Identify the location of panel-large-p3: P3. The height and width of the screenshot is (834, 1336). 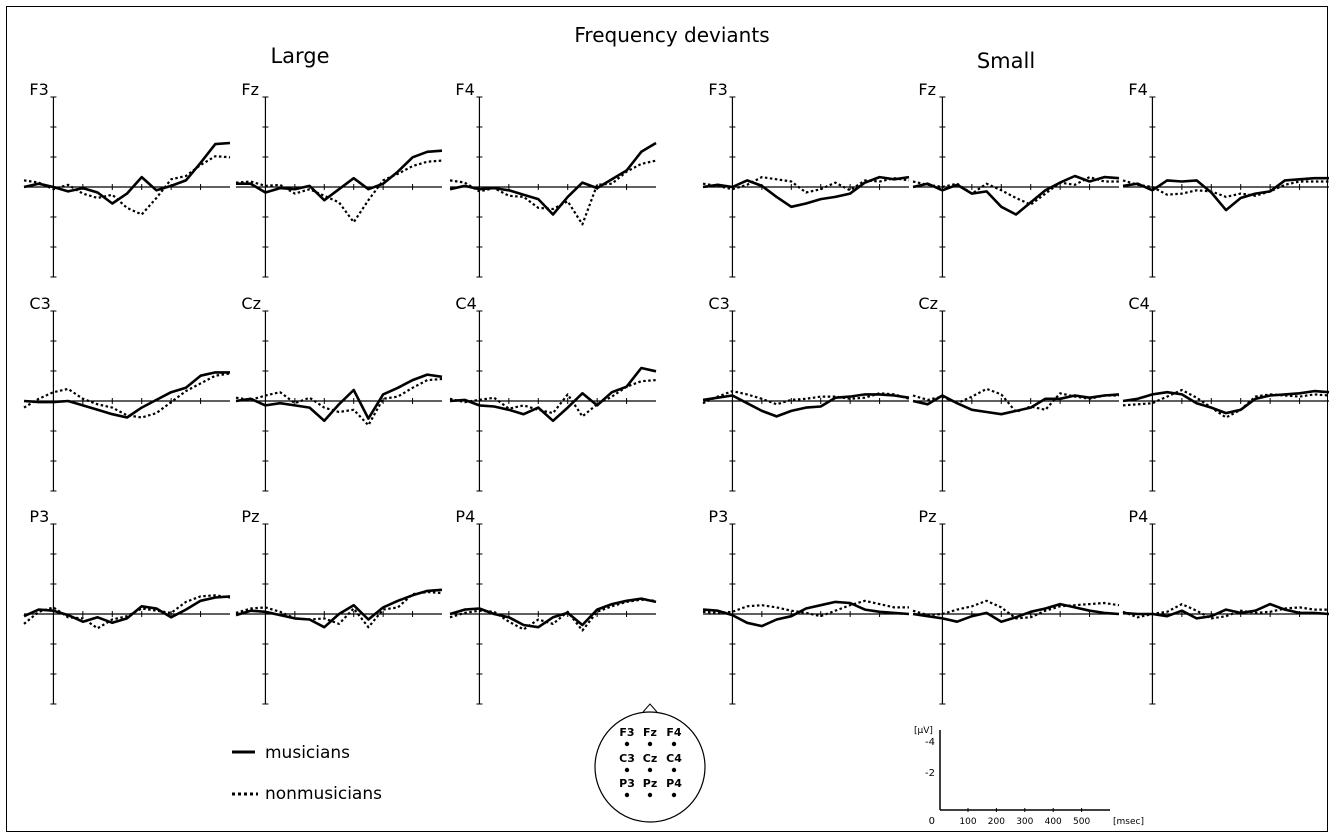
(127, 606).